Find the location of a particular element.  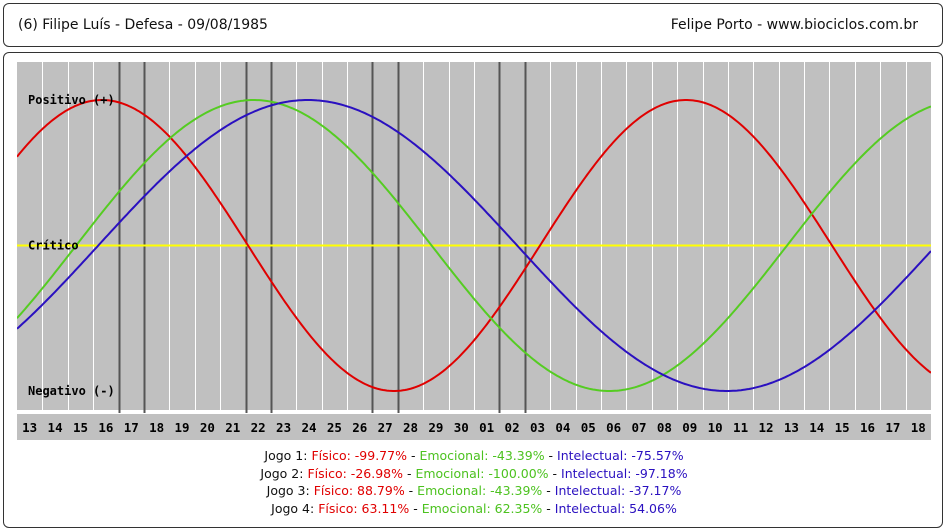

site-credit: Felipe Porto - www.biociclos.com.br is located at coordinates (794, 25).